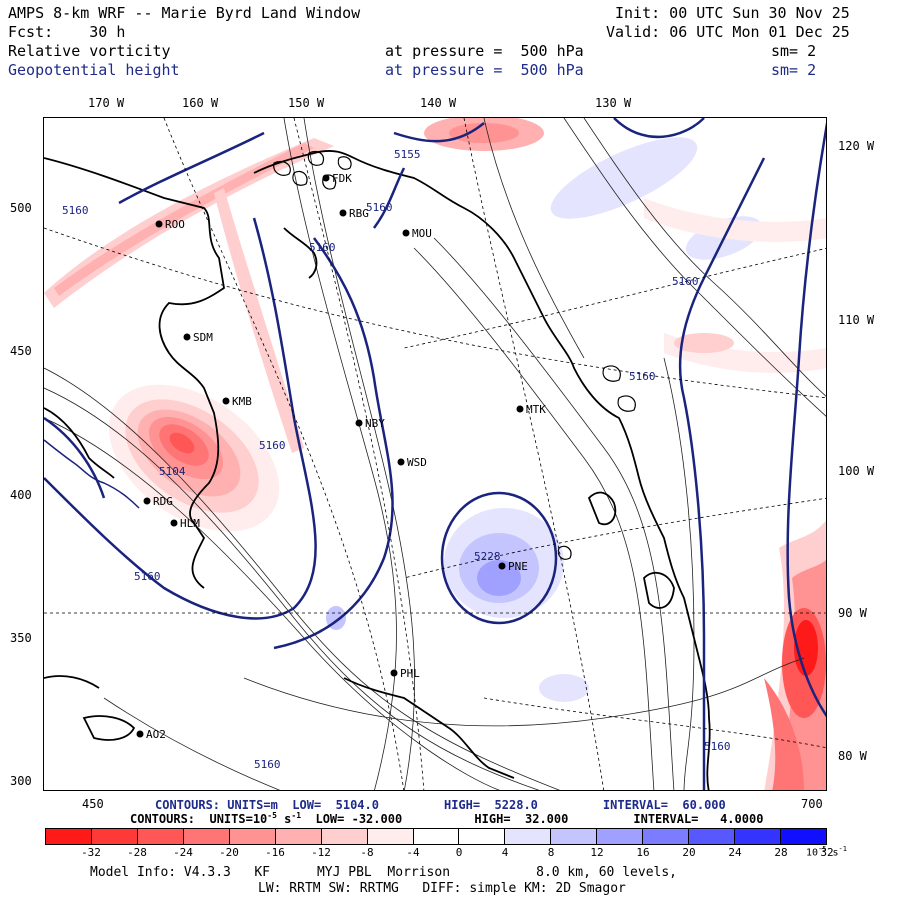 The height and width of the screenshot is (900, 900). What do you see at coordinates (812, 804) in the screenshot?
I see `bottom-tick-700: 700` at bounding box center [812, 804].